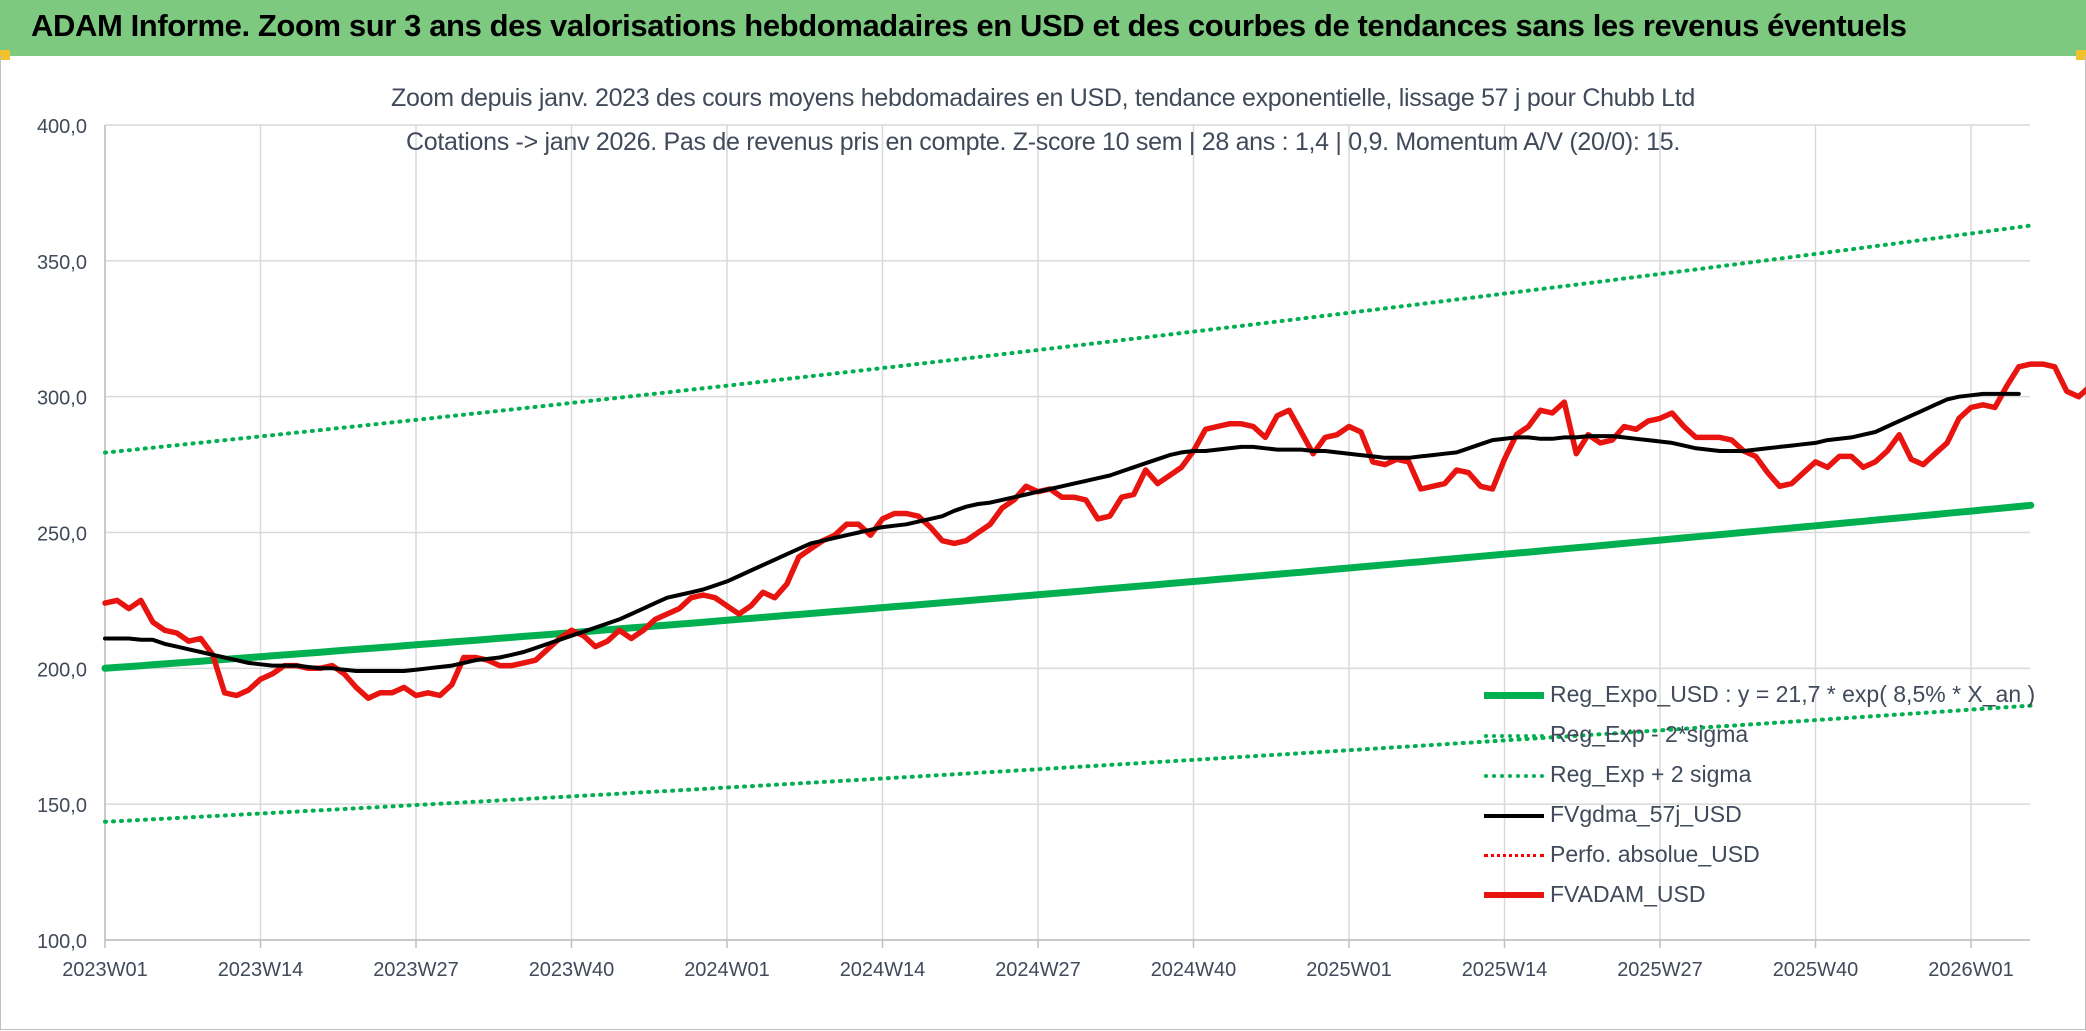  I want to click on x-tick-label: 2023W01, so click(105, 970).